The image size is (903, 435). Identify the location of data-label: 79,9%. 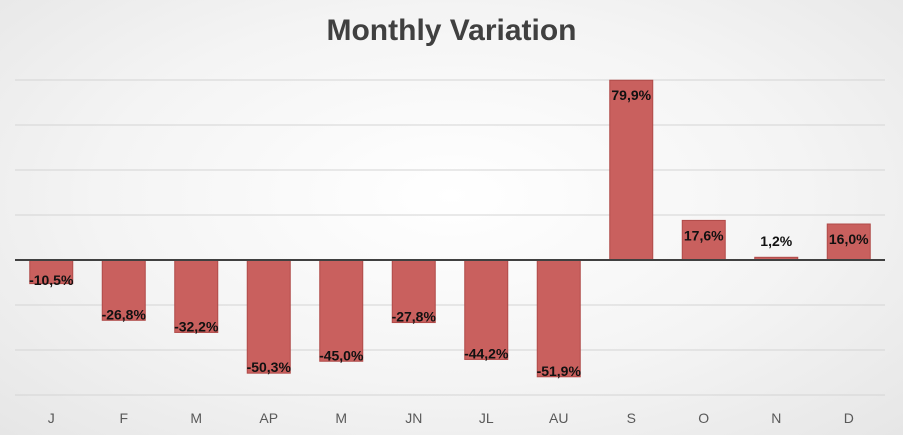
(631, 95).